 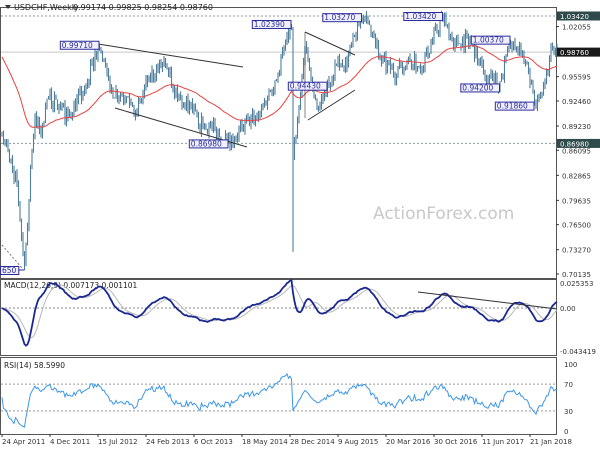 I want to click on time-tick-label: 18 May 2014, so click(x=265, y=442).